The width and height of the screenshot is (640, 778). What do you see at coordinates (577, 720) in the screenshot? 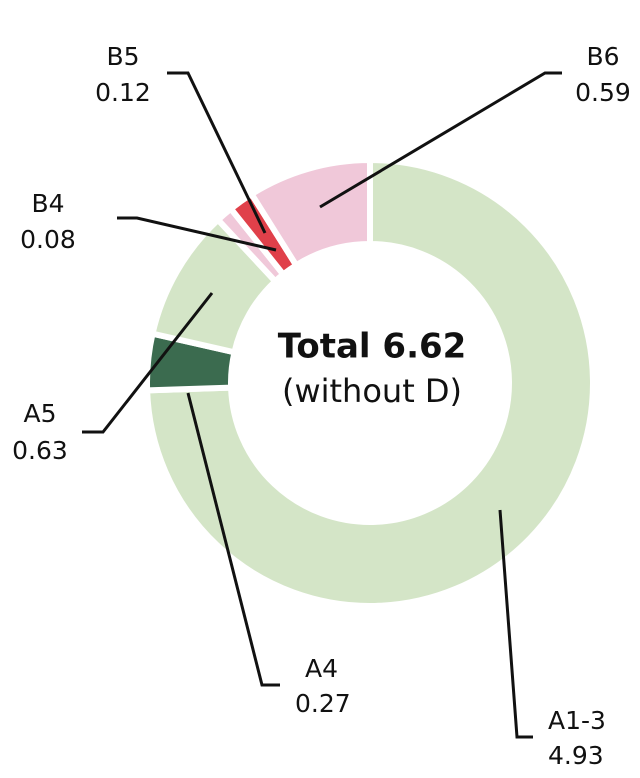
I see `slice-label: A1-3` at bounding box center [577, 720].